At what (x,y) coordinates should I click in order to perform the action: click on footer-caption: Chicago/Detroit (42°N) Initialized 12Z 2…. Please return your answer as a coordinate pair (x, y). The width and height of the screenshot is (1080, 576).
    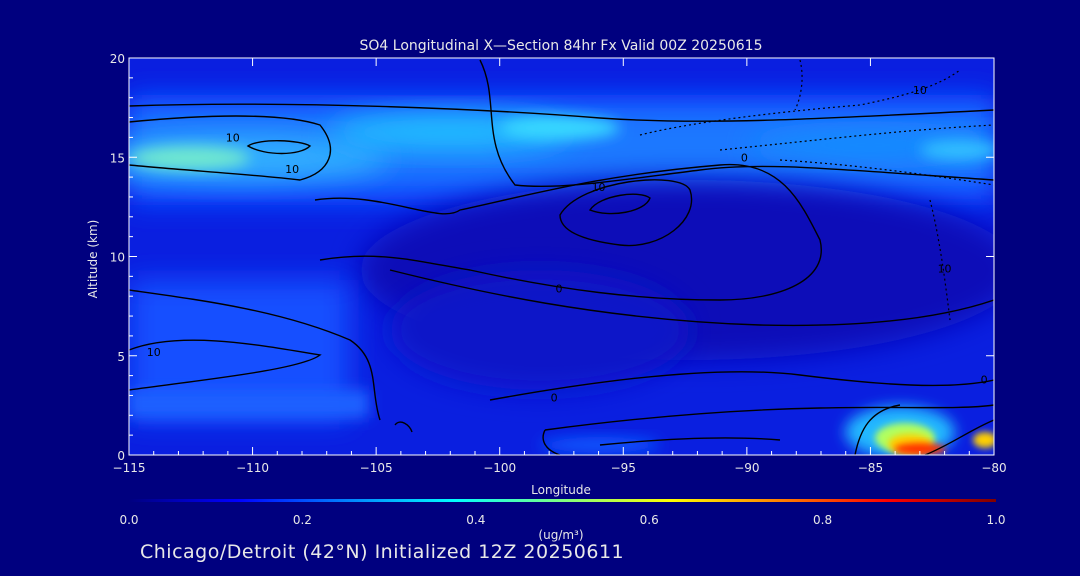
    Looking at the image, I should click on (382, 552).